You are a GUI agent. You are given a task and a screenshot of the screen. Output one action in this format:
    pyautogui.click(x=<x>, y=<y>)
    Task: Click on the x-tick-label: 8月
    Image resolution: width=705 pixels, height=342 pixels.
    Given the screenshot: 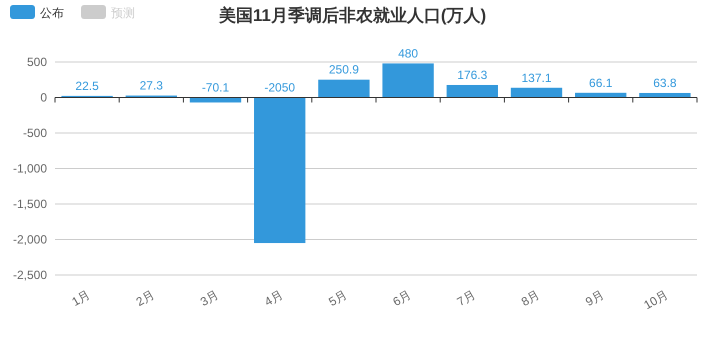 What is the action you would take?
    pyautogui.click(x=530, y=298)
    